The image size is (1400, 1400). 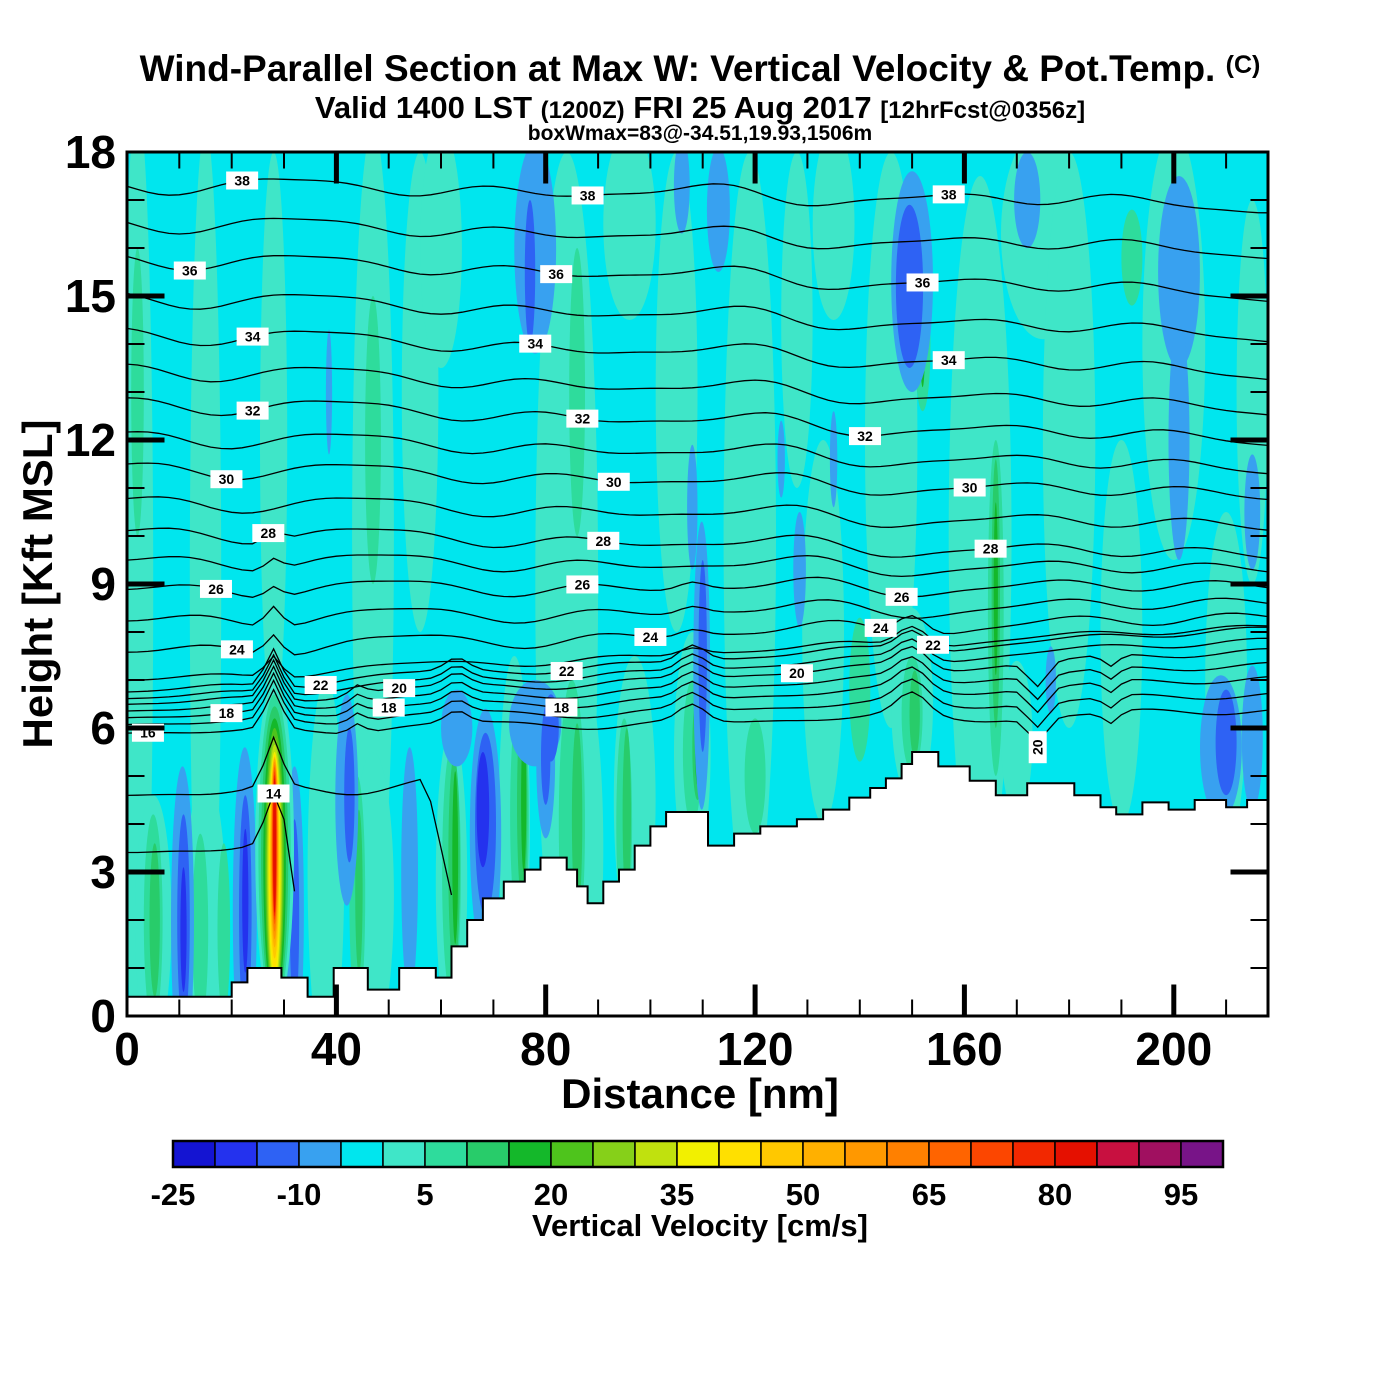 I want to click on svg-text: -25, so click(x=173, y=1194).